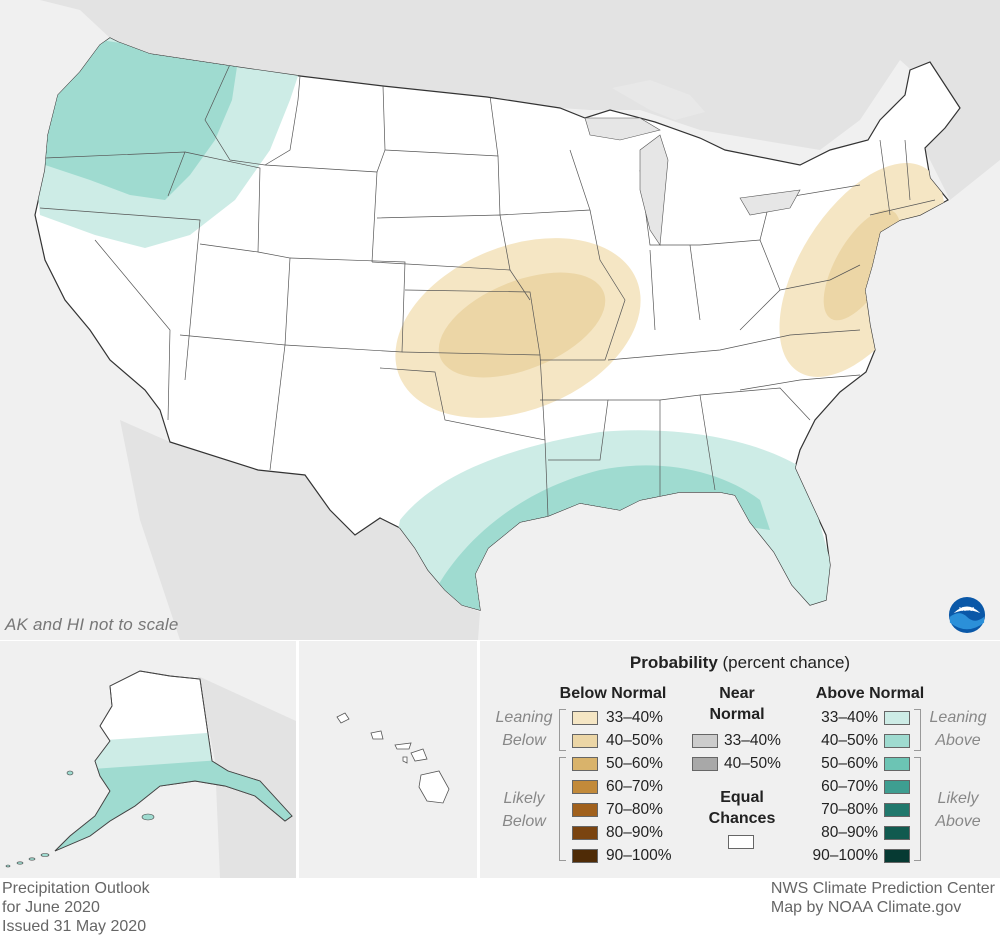 This screenshot has width=1000, height=938. Describe the element at coordinates (658, 100) in the screenshot. I see `great-lakes` at that location.